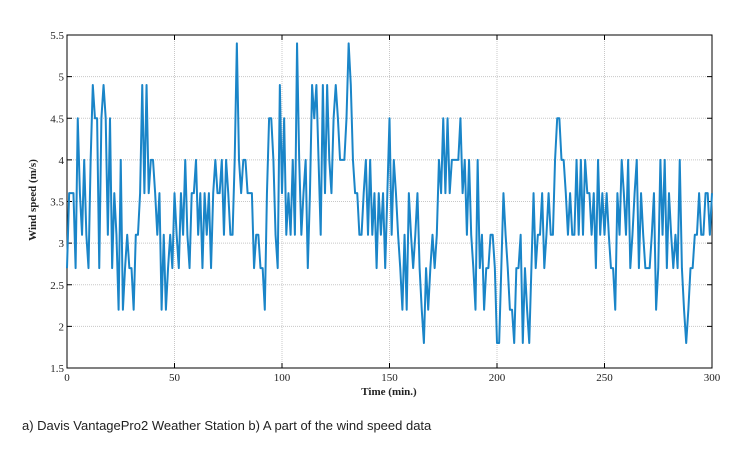 The image size is (749, 456). What do you see at coordinates (604, 378) in the screenshot?
I see `x-tick-label: 250` at bounding box center [604, 378].